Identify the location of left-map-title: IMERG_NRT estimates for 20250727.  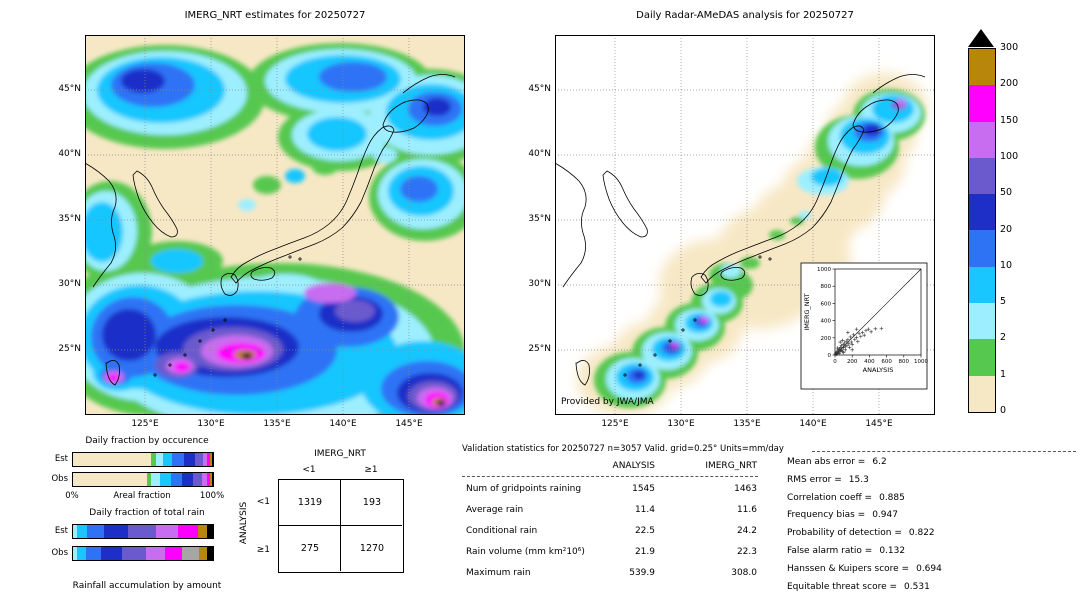
(275, 15).